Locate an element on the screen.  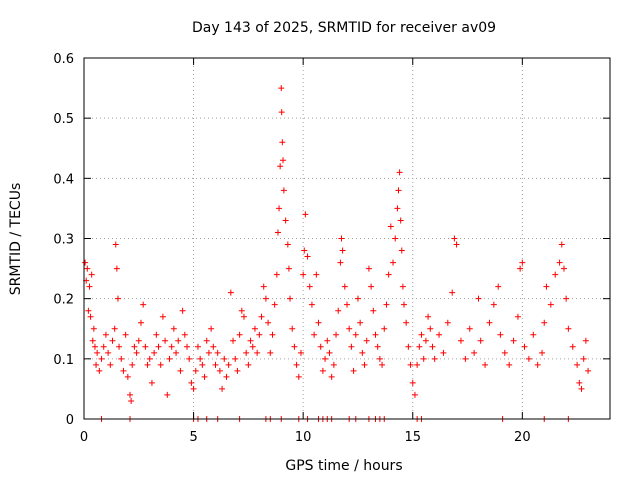
x-tick-label: 0 is located at coordinates (84, 437).